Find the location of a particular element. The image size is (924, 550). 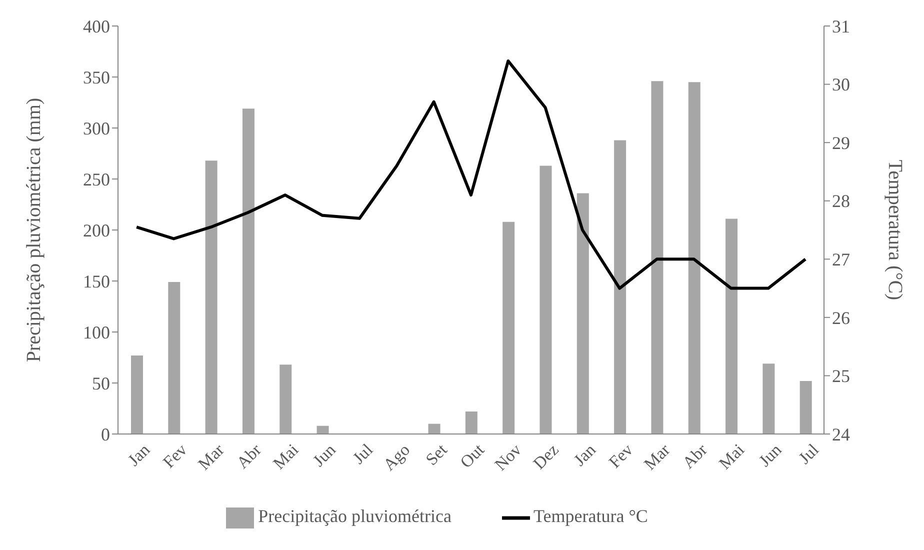

y2-tick-label: 26 is located at coordinates (841, 318).